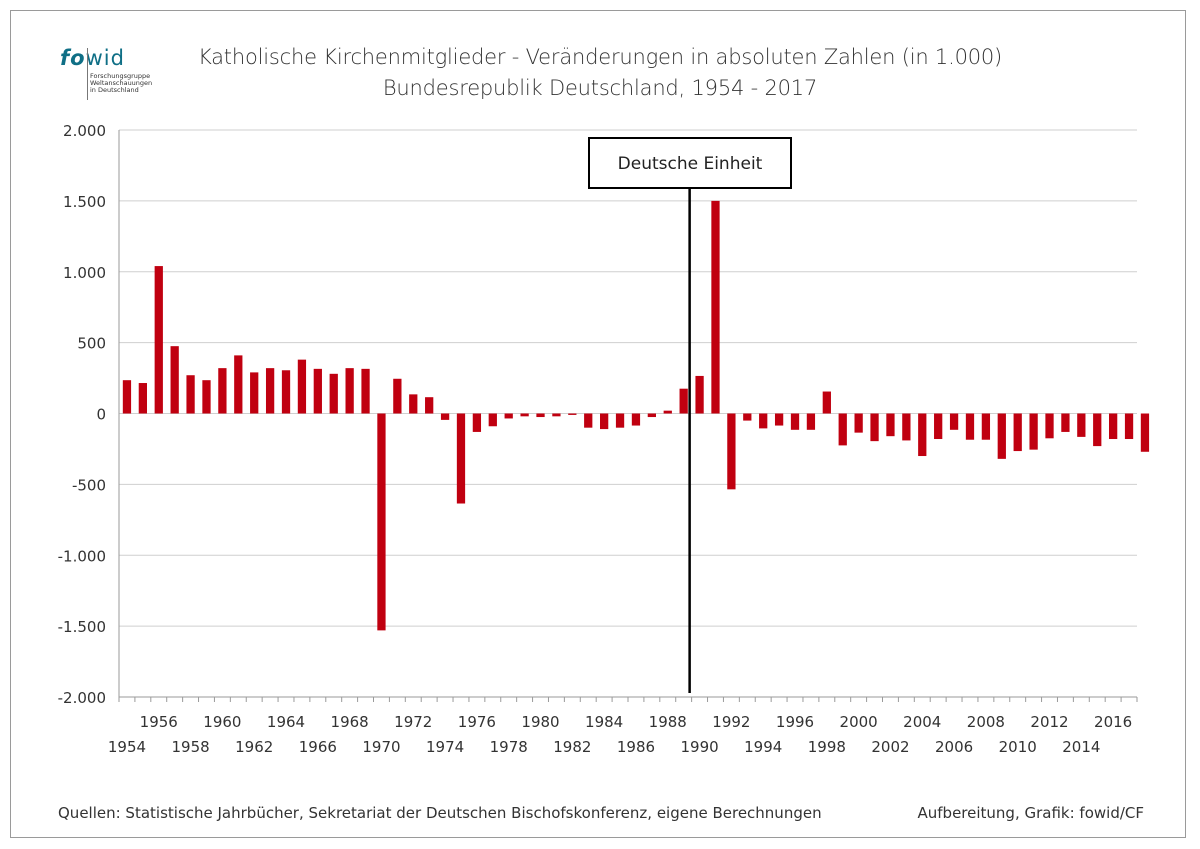 The height and width of the screenshot is (849, 1200). Describe the element at coordinates (222, 391) in the screenshot. I see `bar-1960` at that location.